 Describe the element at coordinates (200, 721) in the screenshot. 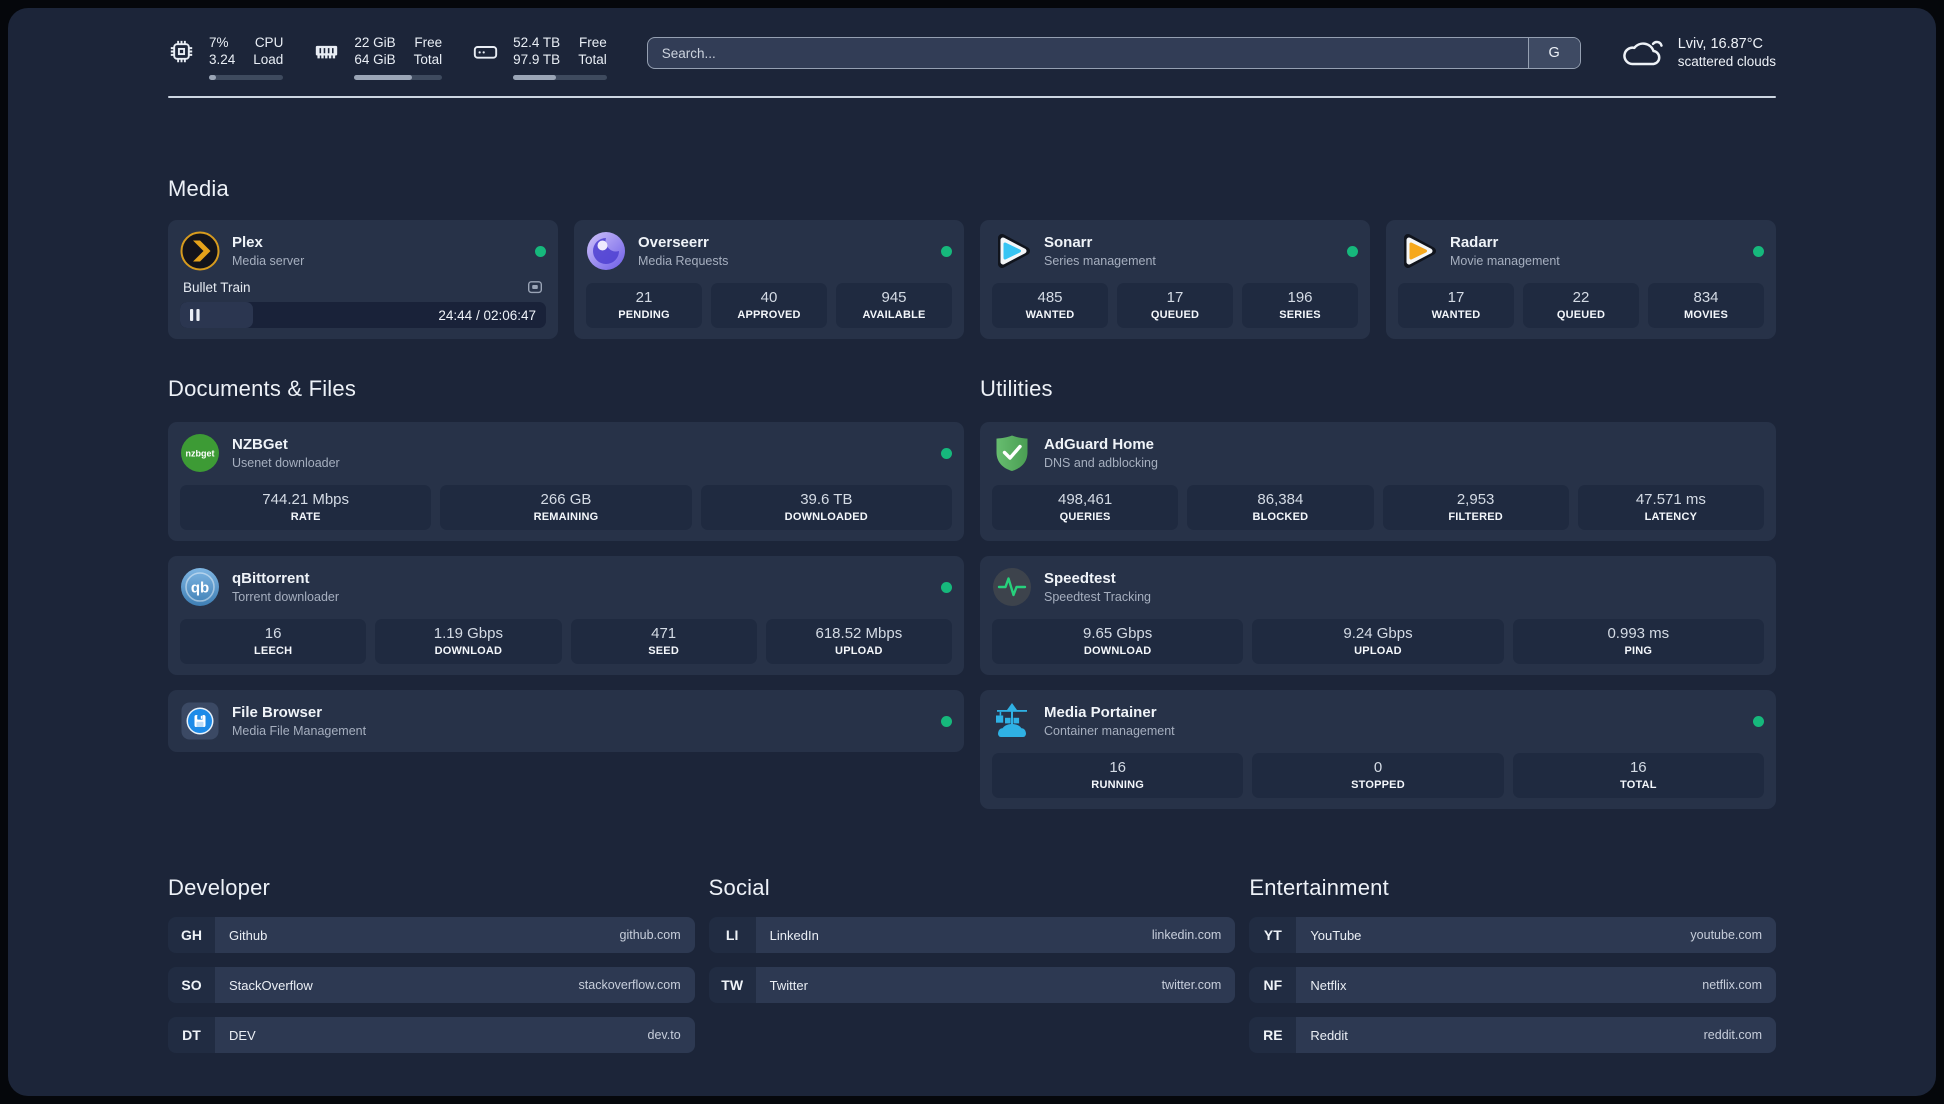

I see `filebrowser-icon` at that location.